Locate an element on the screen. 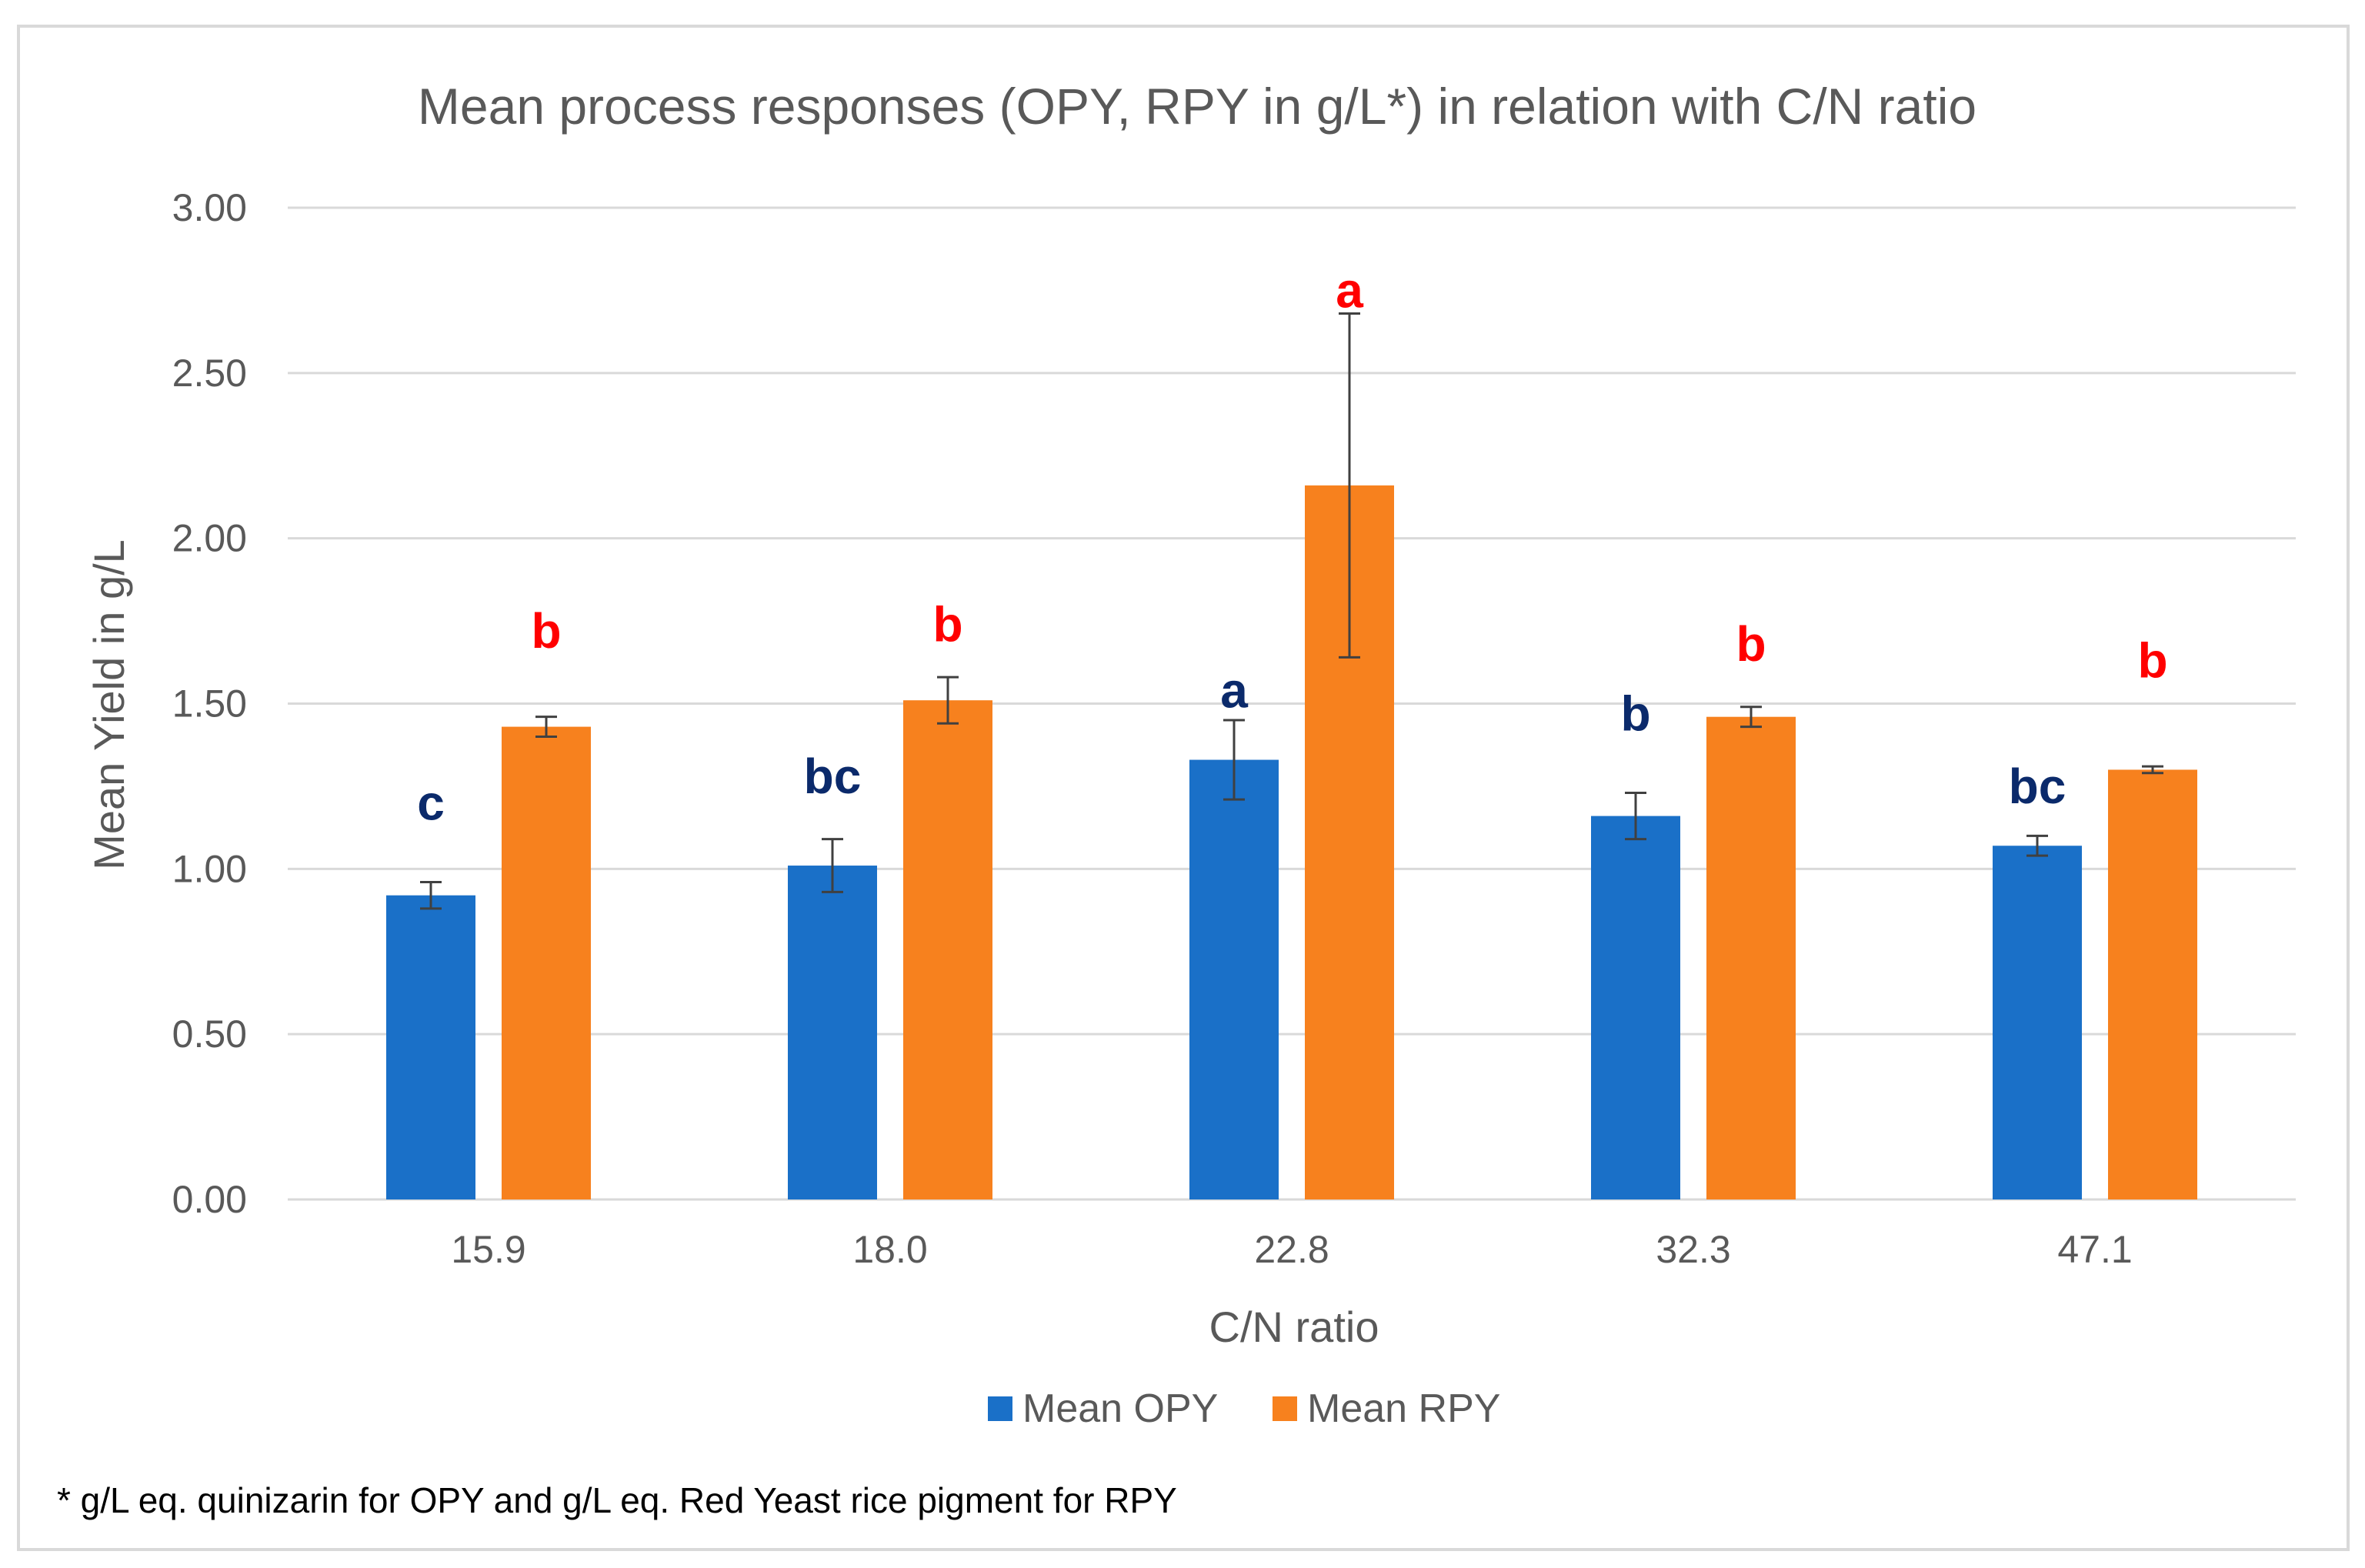 This screenshot has height=1568, width=2365. x-tick-label: 22.8 is located at coordinates (1291, 1249).